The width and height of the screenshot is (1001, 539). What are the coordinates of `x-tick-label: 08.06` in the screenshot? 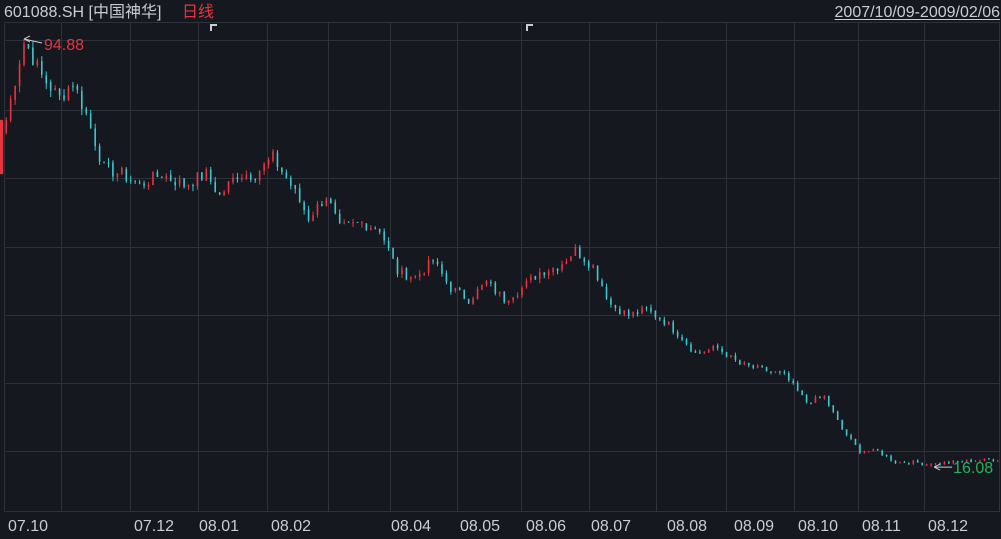 It's located at (546, 526).